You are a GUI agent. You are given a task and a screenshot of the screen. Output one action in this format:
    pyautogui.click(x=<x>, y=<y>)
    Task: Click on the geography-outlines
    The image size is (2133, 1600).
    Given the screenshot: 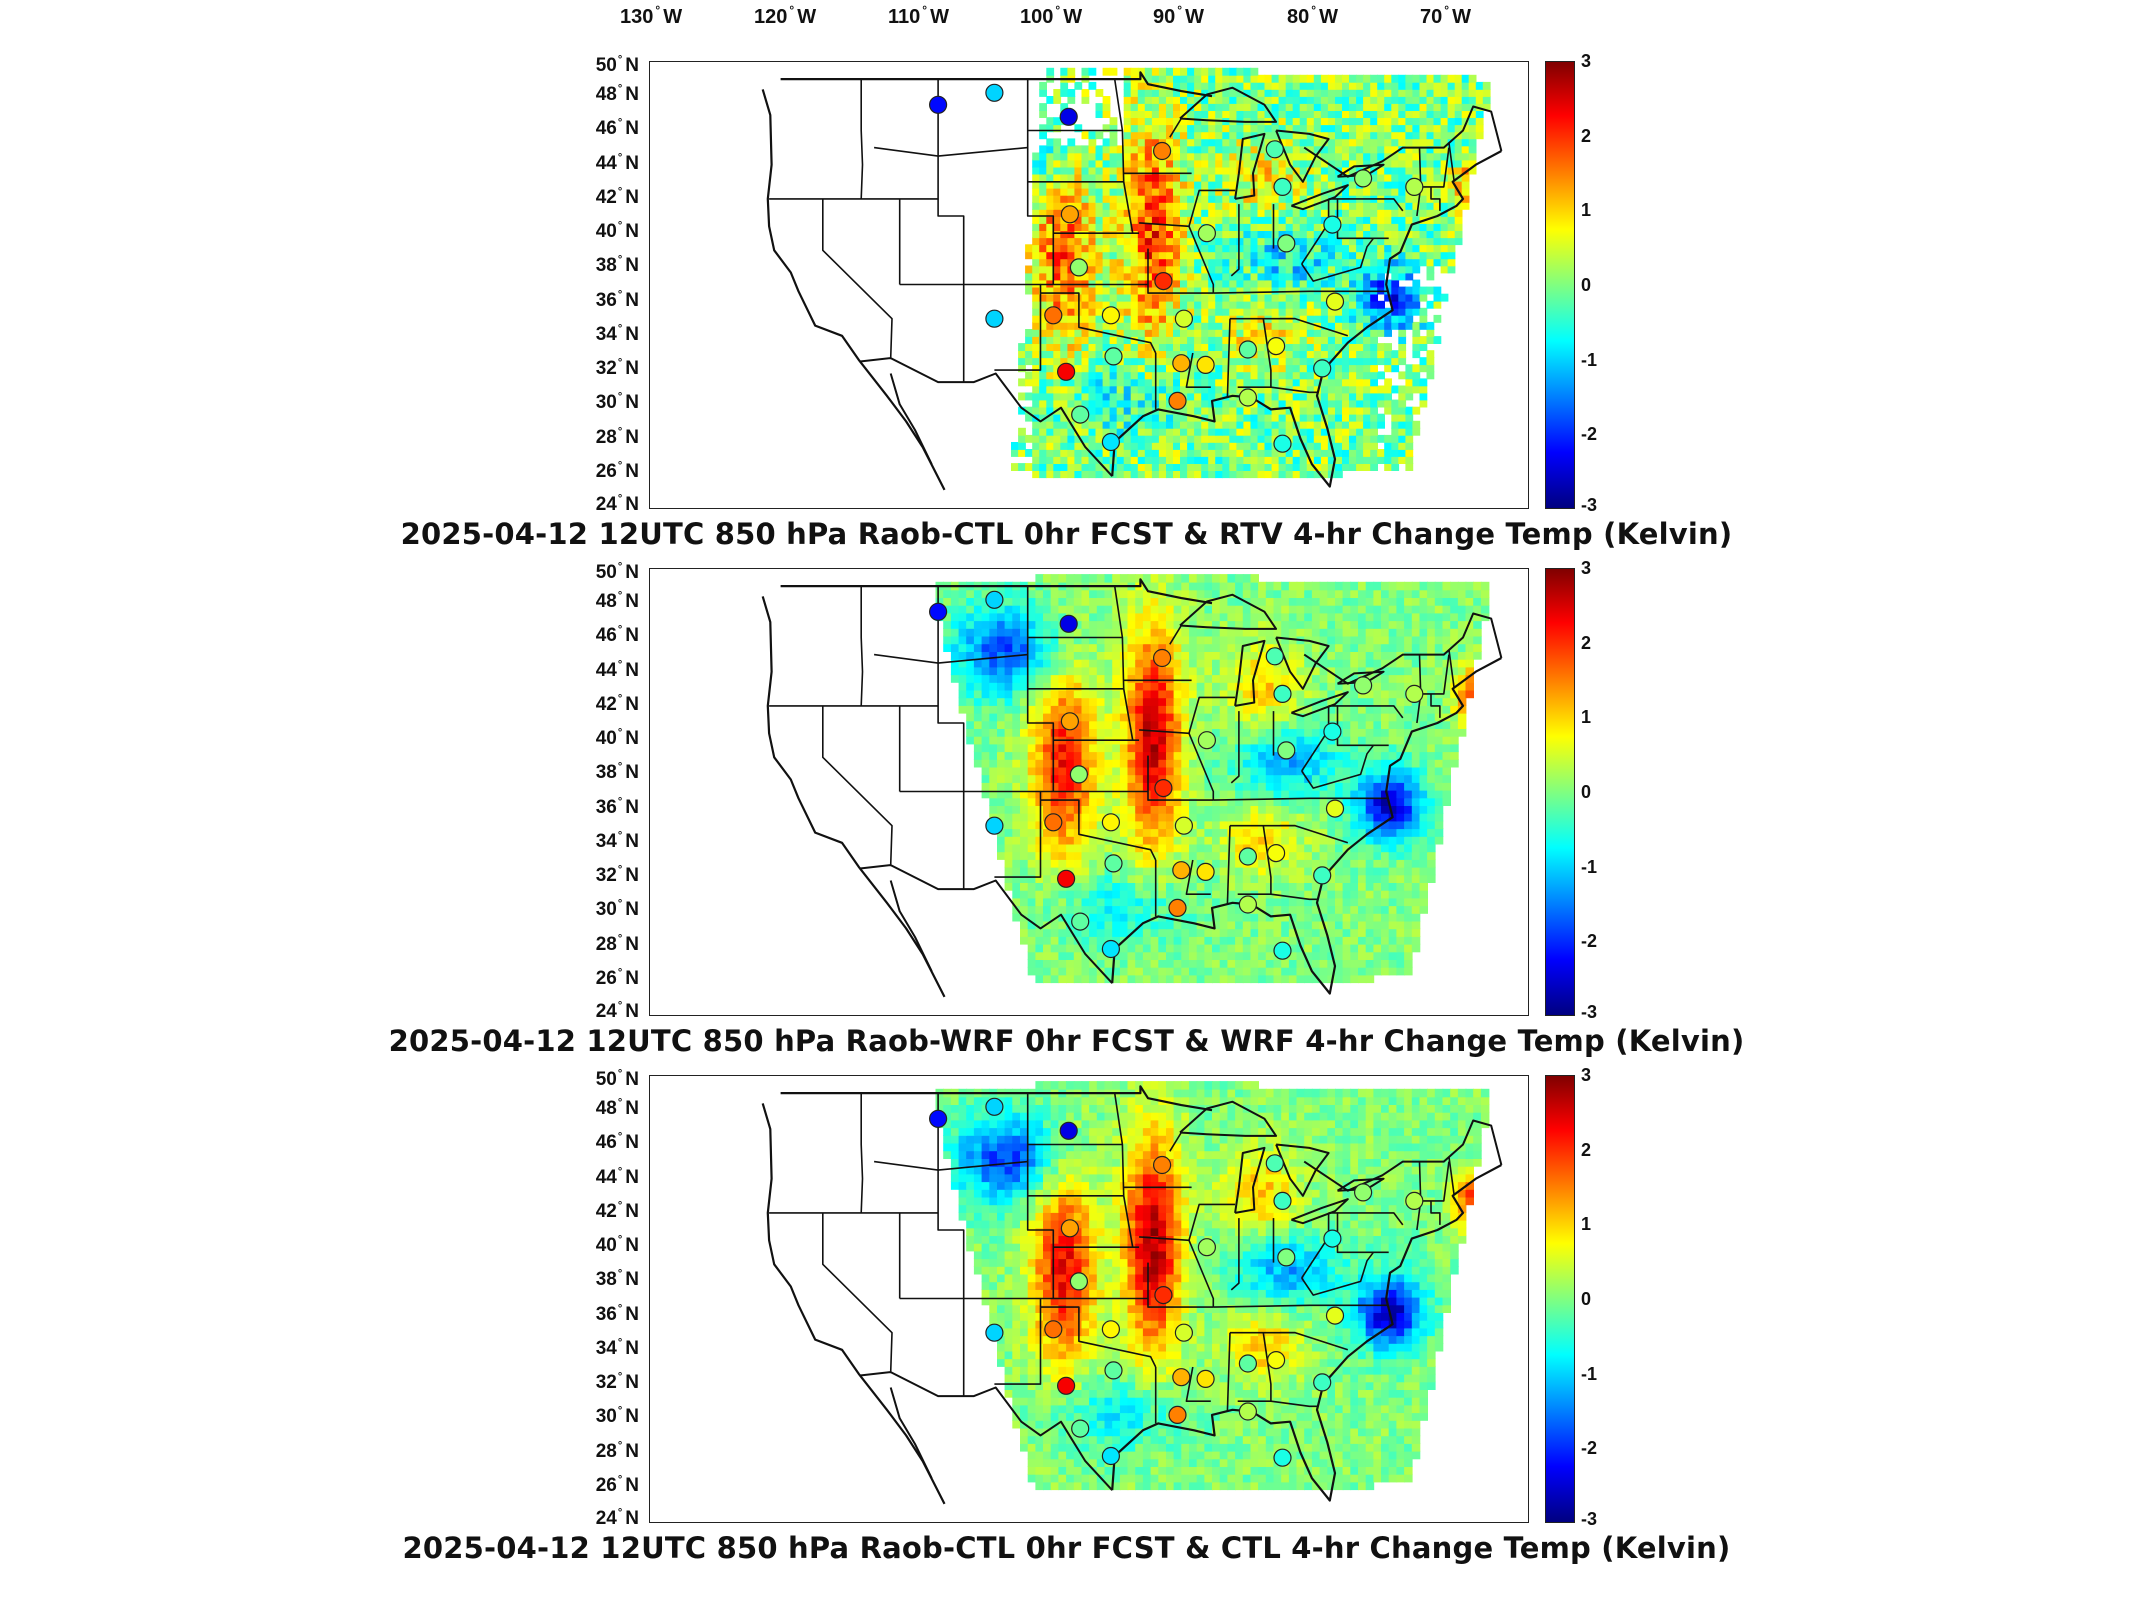 What is the action you would take?
    pyautogui.click(x=1132, y=281)
    